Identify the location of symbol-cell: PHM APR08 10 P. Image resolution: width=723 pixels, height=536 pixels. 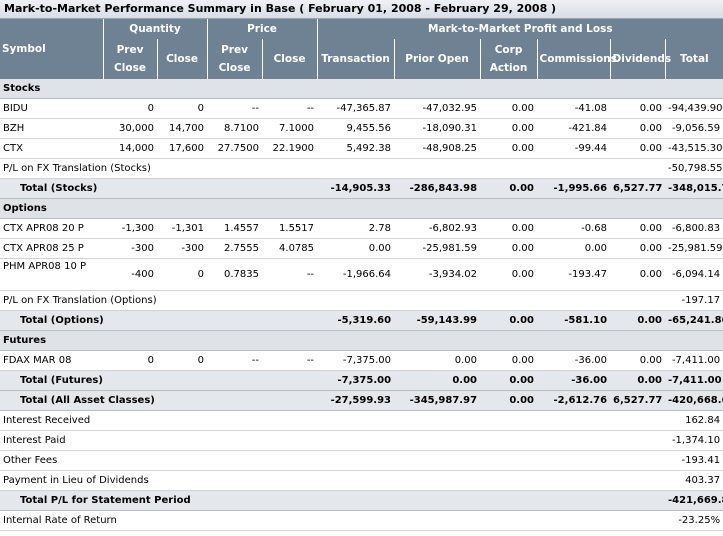
(51, 274).